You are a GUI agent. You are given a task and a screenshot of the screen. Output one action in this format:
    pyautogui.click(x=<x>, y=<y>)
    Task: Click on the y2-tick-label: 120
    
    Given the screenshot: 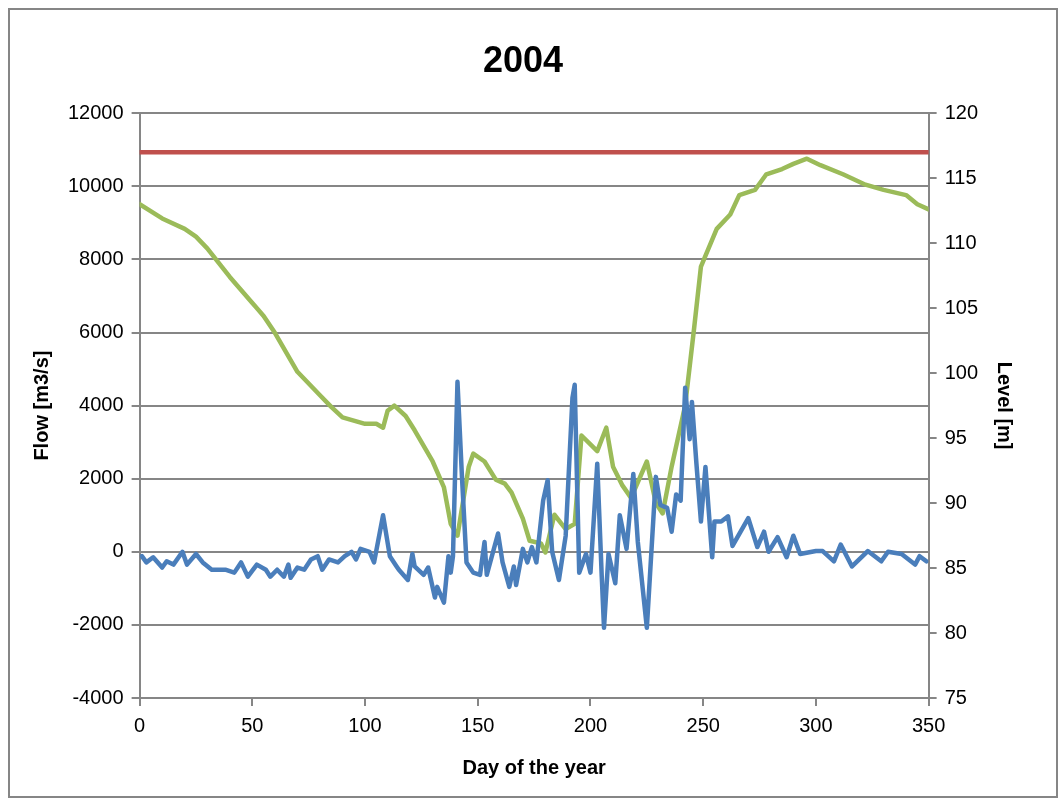 What is the action you would take?
    pyautogui.click(x=961, y=111)
    